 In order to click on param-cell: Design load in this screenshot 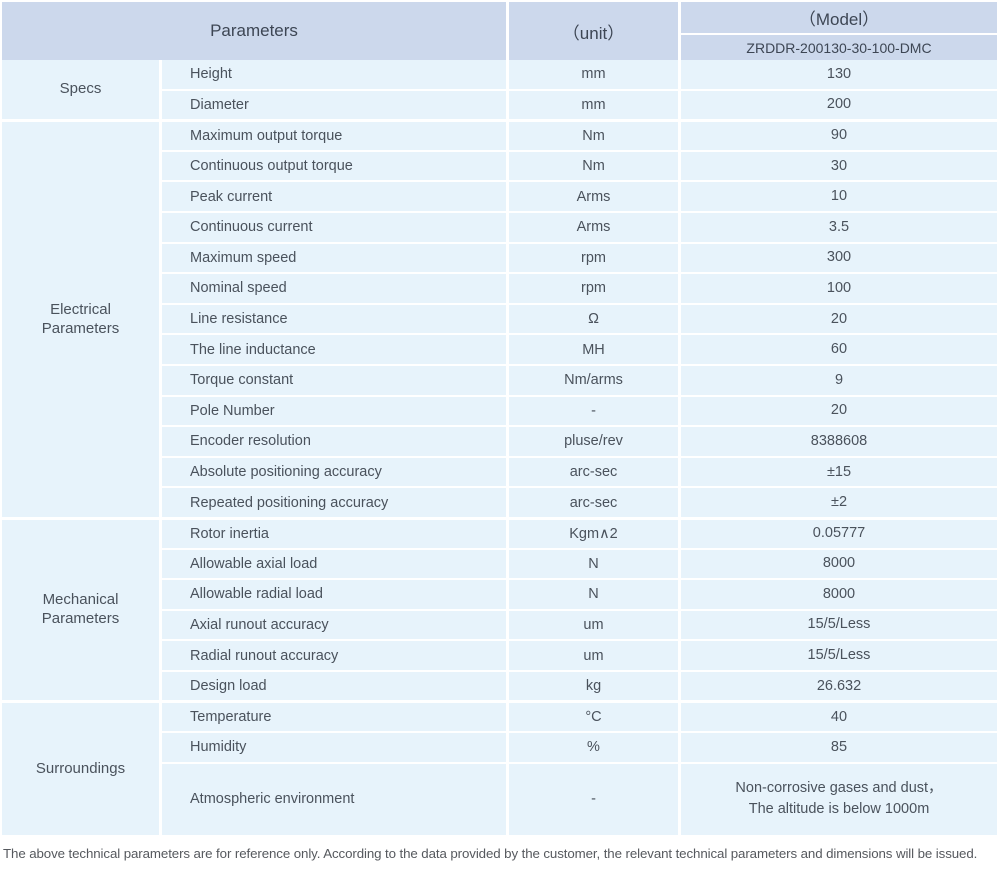, I will do `click(335, 687)`.